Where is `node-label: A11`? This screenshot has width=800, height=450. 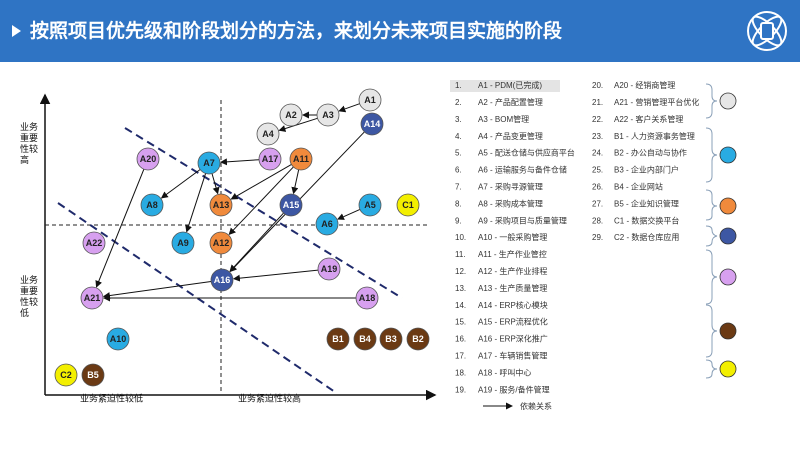 node-label: A11 is located at coordinates (301, 159).